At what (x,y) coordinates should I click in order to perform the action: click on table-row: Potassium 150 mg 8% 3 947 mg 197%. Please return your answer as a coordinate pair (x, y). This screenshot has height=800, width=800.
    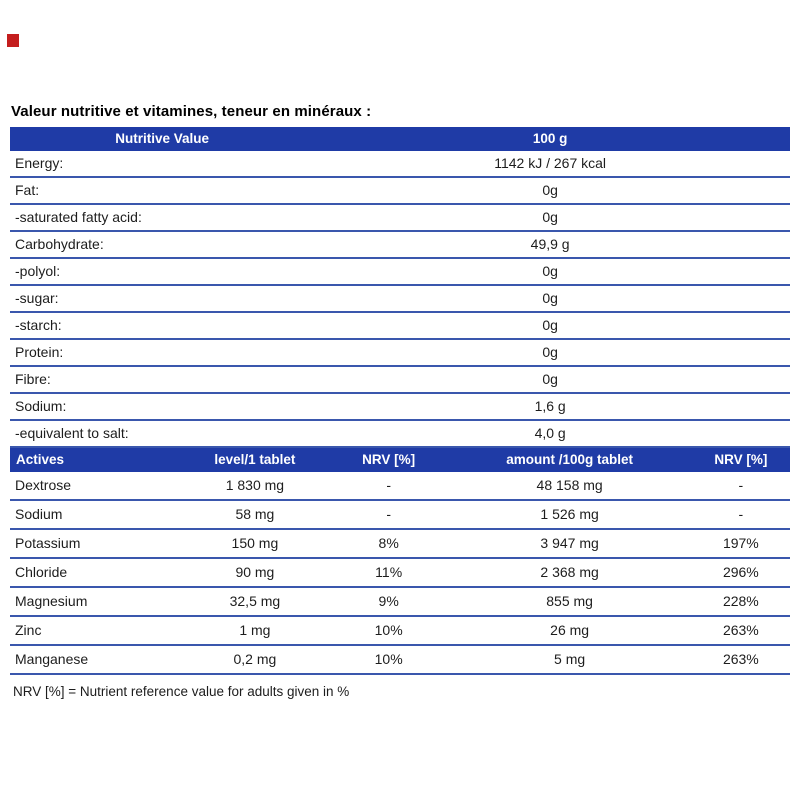
    Looking at the image, I should click on (400, 543).